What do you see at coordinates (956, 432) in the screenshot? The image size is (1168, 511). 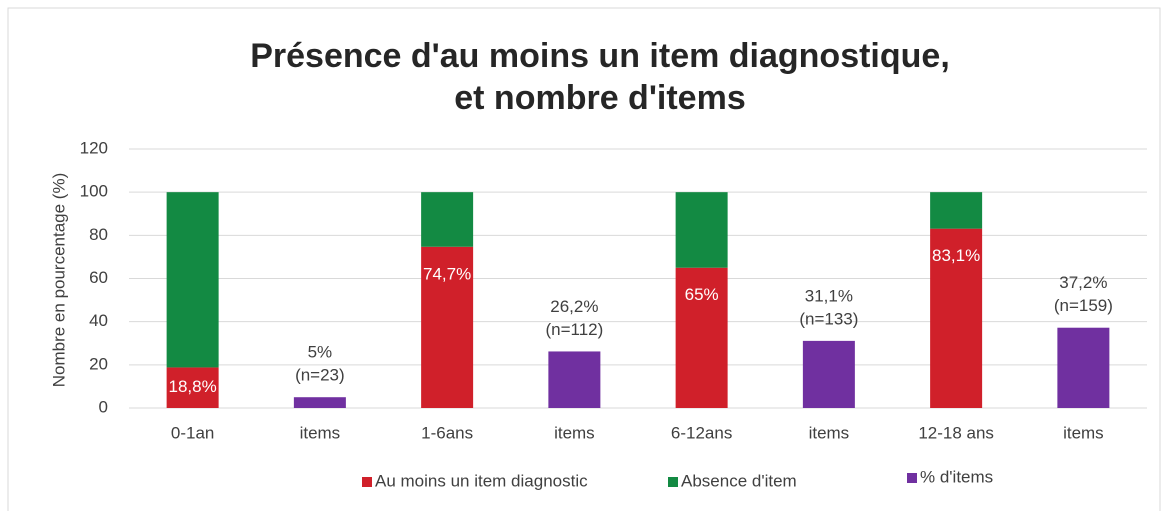 I see `x-tick-label: 12-18 ans` at bounding box center [956, 432].